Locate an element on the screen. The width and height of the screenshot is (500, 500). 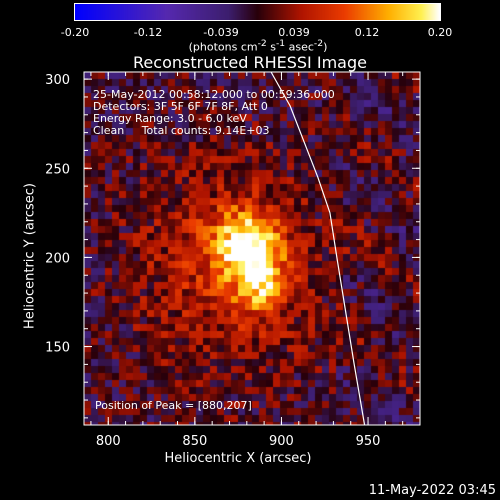
x-axis-label: Heliocentric X (arcsec) is located at coordinates (238, 458).